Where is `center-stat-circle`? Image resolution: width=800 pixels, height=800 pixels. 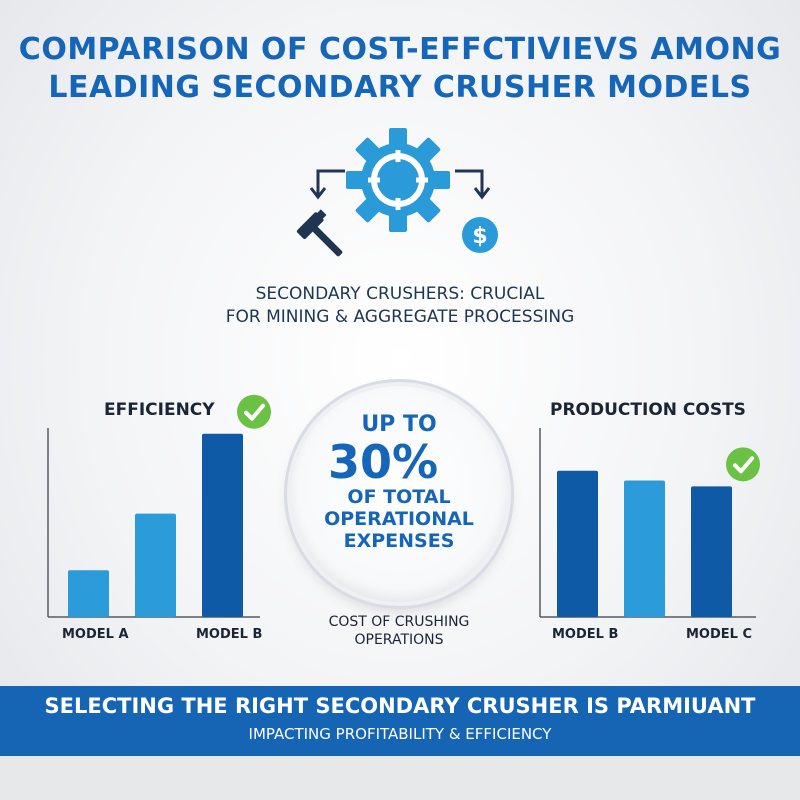 center-stat-circle is located at coordinates (399, 494).